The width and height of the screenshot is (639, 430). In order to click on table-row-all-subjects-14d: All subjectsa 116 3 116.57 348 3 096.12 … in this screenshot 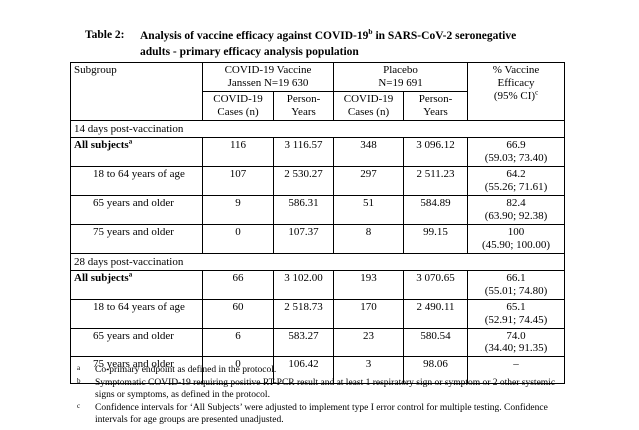, I will do `click(318, 151)`.